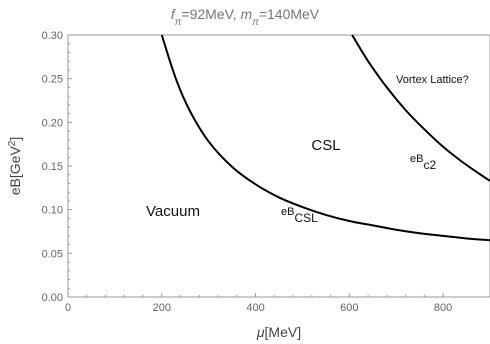 This screenshot has height=344, width=490. I want to click on eb-csl-label: eBCSL, so click(299, 215).